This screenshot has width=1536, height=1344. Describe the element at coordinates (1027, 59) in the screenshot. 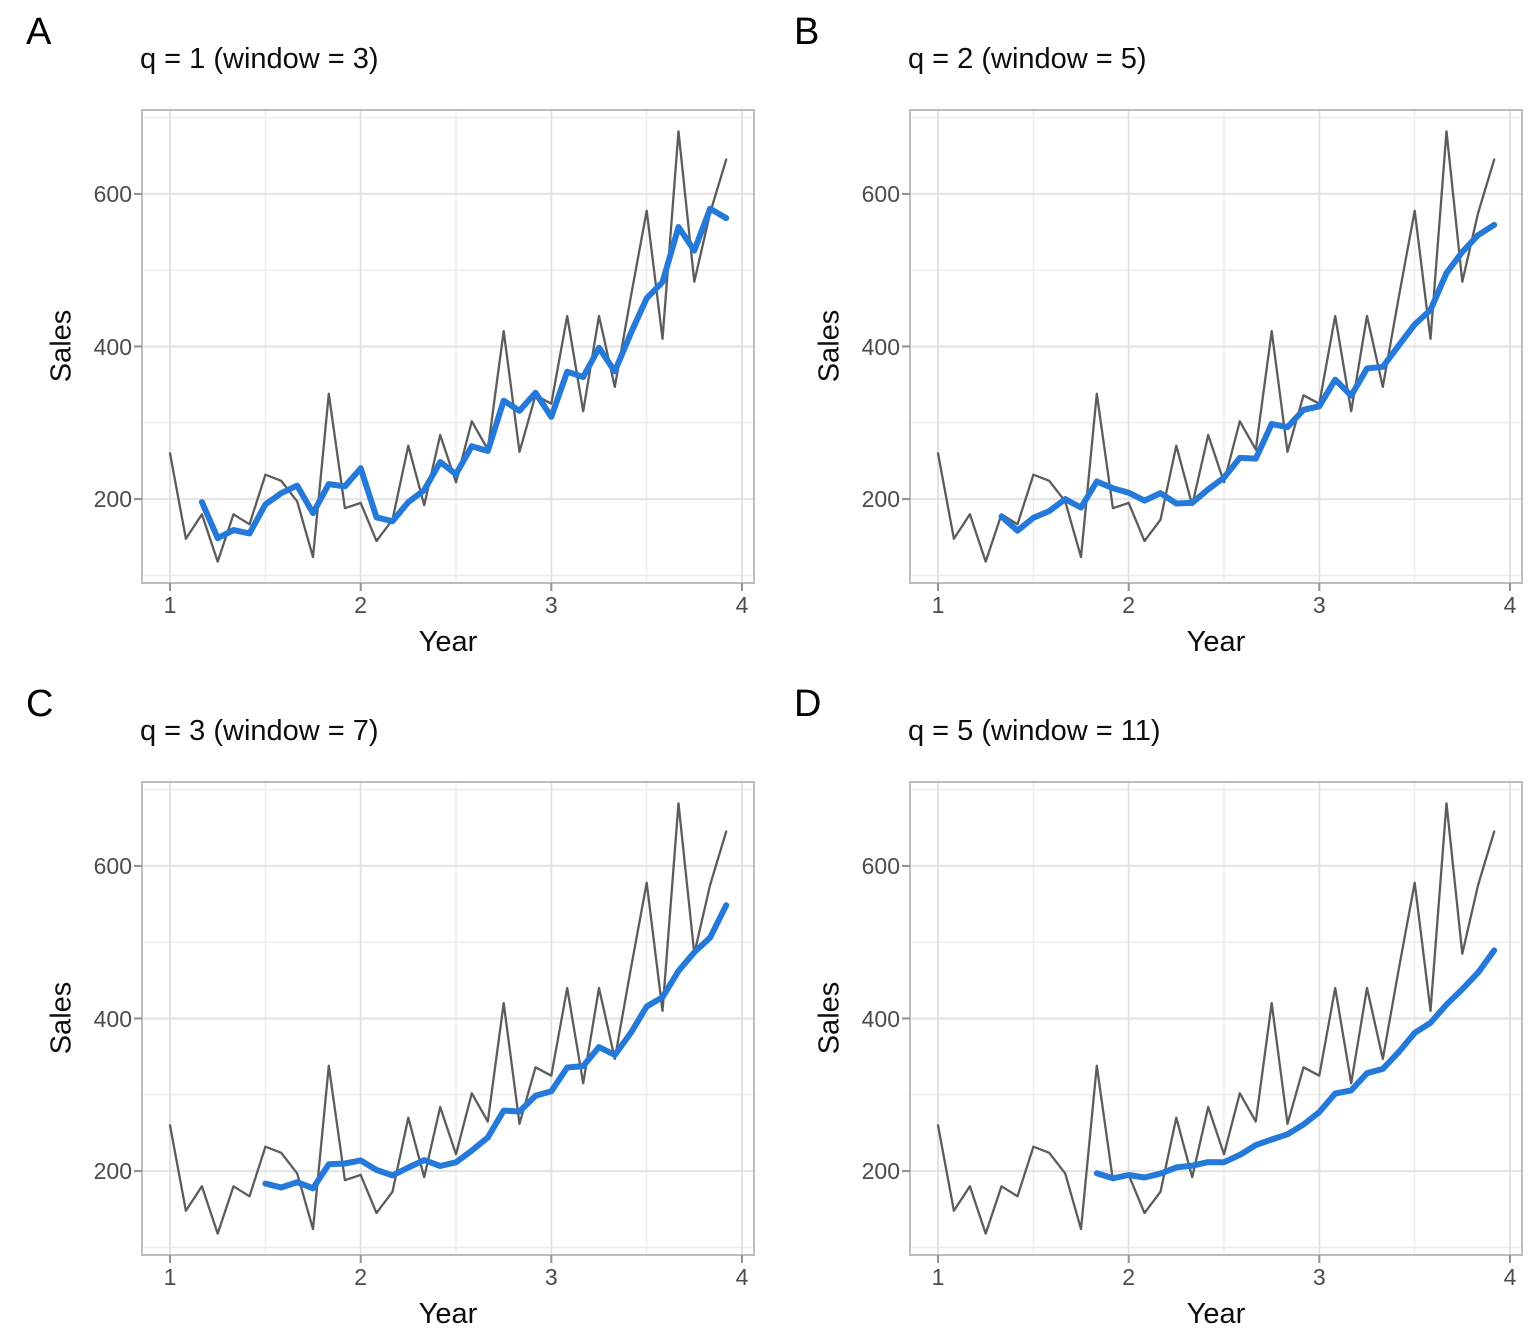

I see `panel-title-b: q = 2 (window = 5)` at that location.